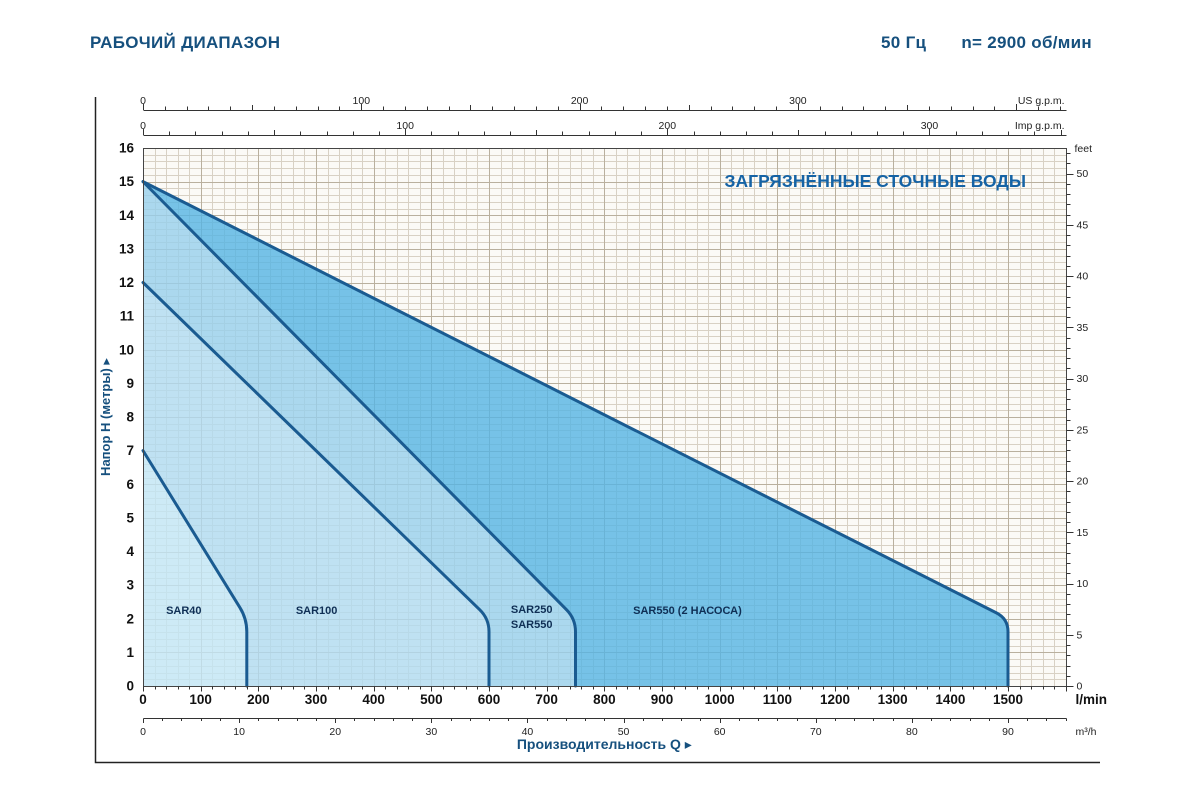 This screenshot has height=793, width=1178. Describe the element at coordinates (200, 699) in the screenshot. I see `lmin-tick-label: 100` at that location.